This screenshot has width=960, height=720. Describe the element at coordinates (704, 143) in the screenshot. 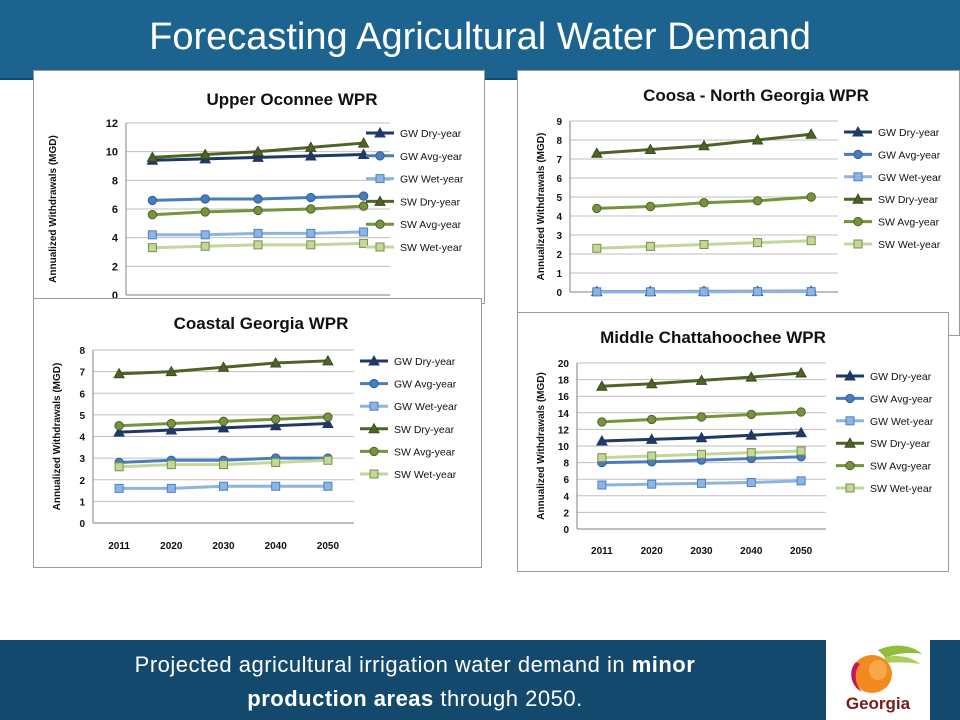

I see `series-sw-dry-year` at that location.